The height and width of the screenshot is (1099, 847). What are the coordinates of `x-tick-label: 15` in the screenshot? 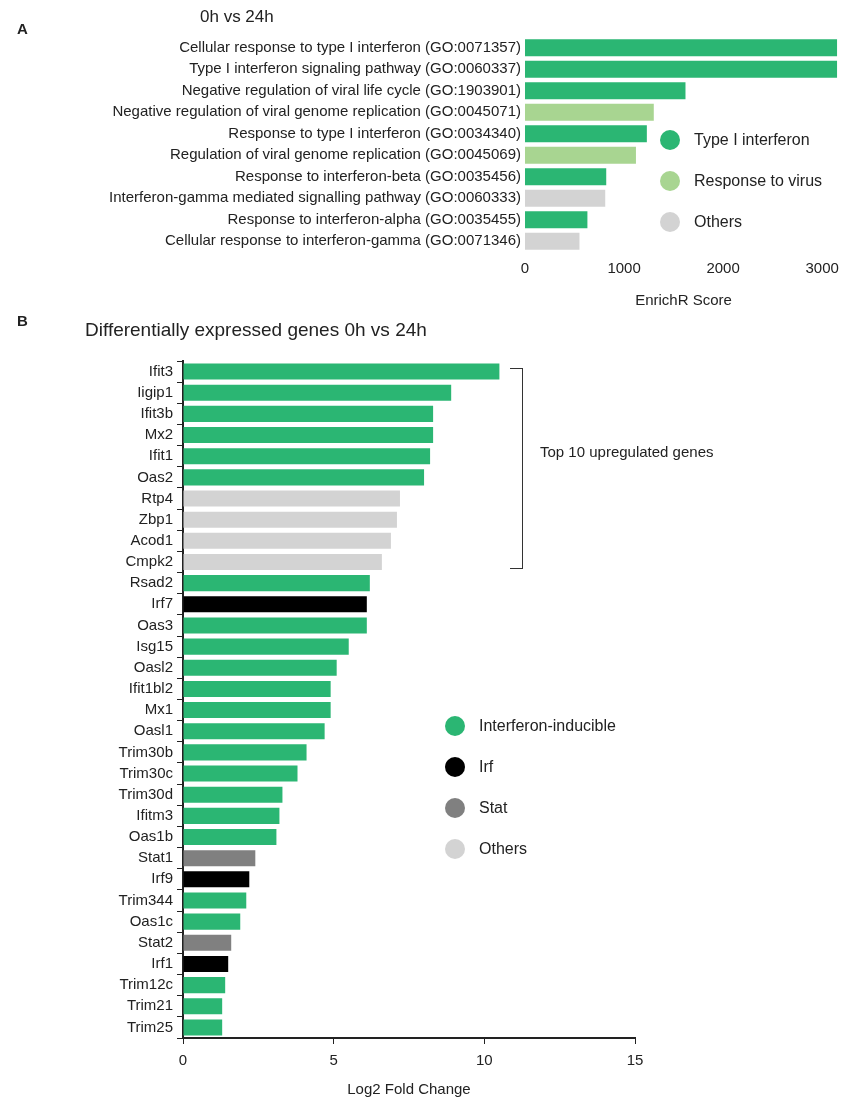 It's located at (635, 1060).